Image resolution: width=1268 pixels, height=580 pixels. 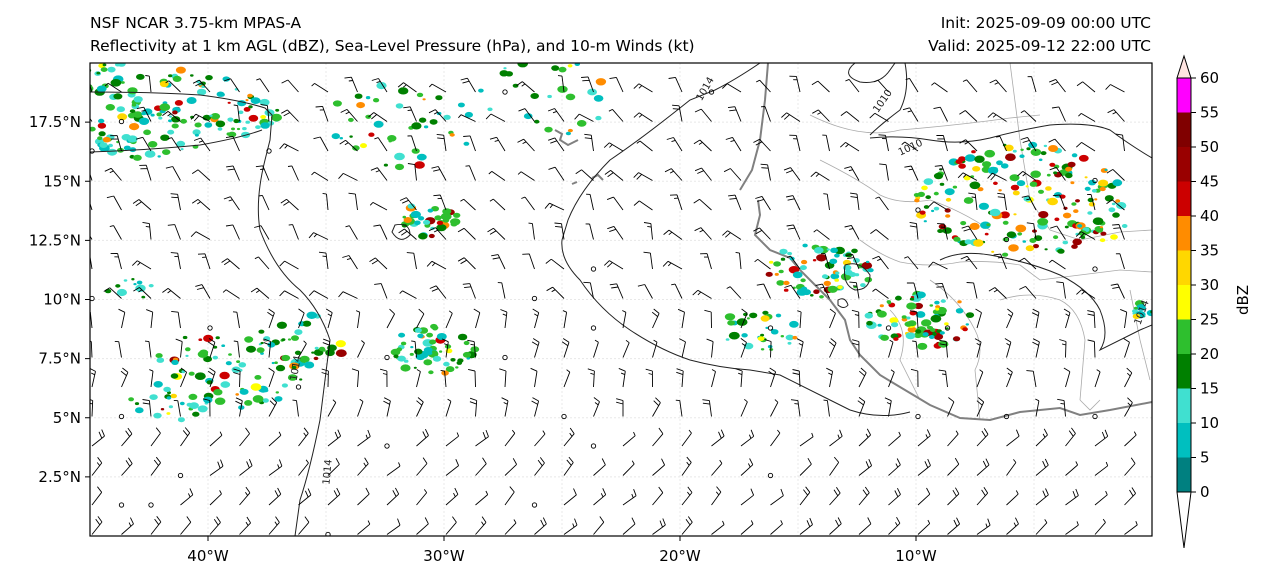 What do you see at coordinates (1184, 336) in the screenshot?
I see `colorbar-segment` at bounding box center [1184, 336].